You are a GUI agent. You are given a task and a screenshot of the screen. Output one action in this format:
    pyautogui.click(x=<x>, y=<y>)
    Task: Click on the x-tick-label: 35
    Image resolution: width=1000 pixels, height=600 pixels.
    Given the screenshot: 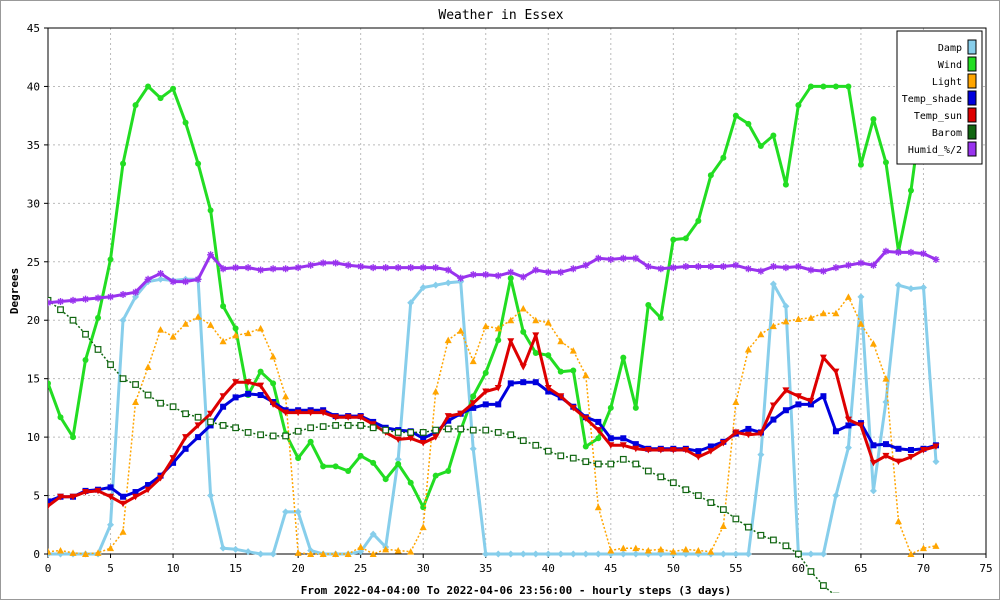 What is the action you would take?
    pyautogui.click(x=485, y=568)
    